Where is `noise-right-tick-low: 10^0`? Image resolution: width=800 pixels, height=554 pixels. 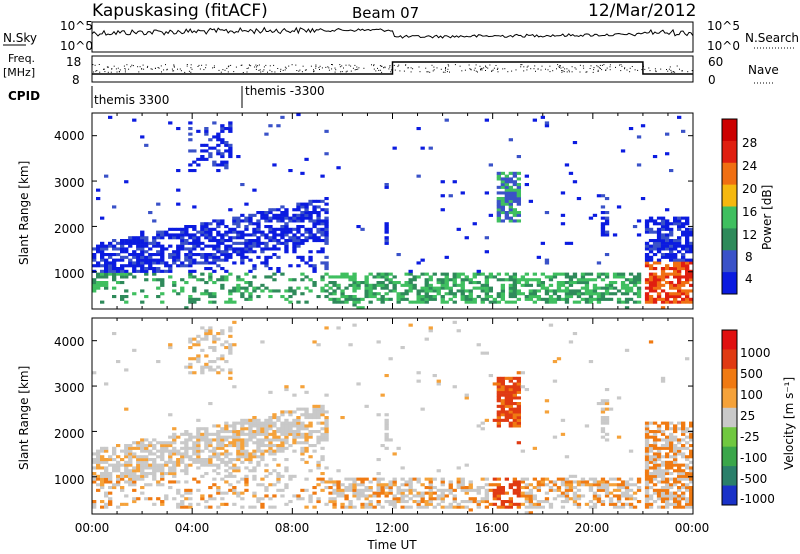 noise-right-tick-low: 10^0 is located at coordinates (723, 46).